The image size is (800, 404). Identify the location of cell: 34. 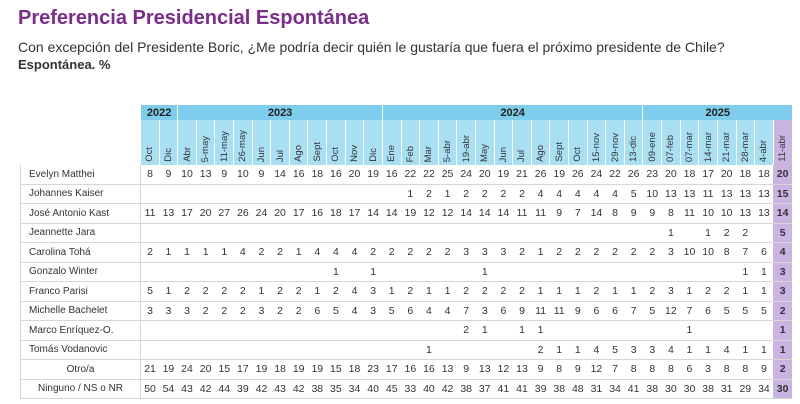
(764, 389).